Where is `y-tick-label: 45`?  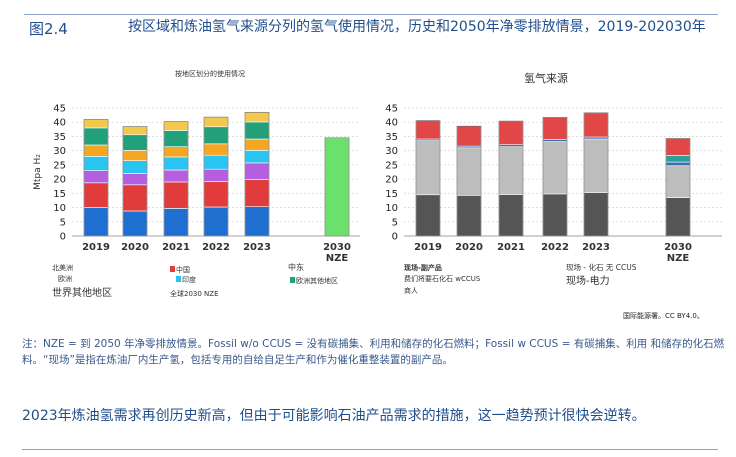
y-tick-label: 45 is located at coordinates (391, 109).